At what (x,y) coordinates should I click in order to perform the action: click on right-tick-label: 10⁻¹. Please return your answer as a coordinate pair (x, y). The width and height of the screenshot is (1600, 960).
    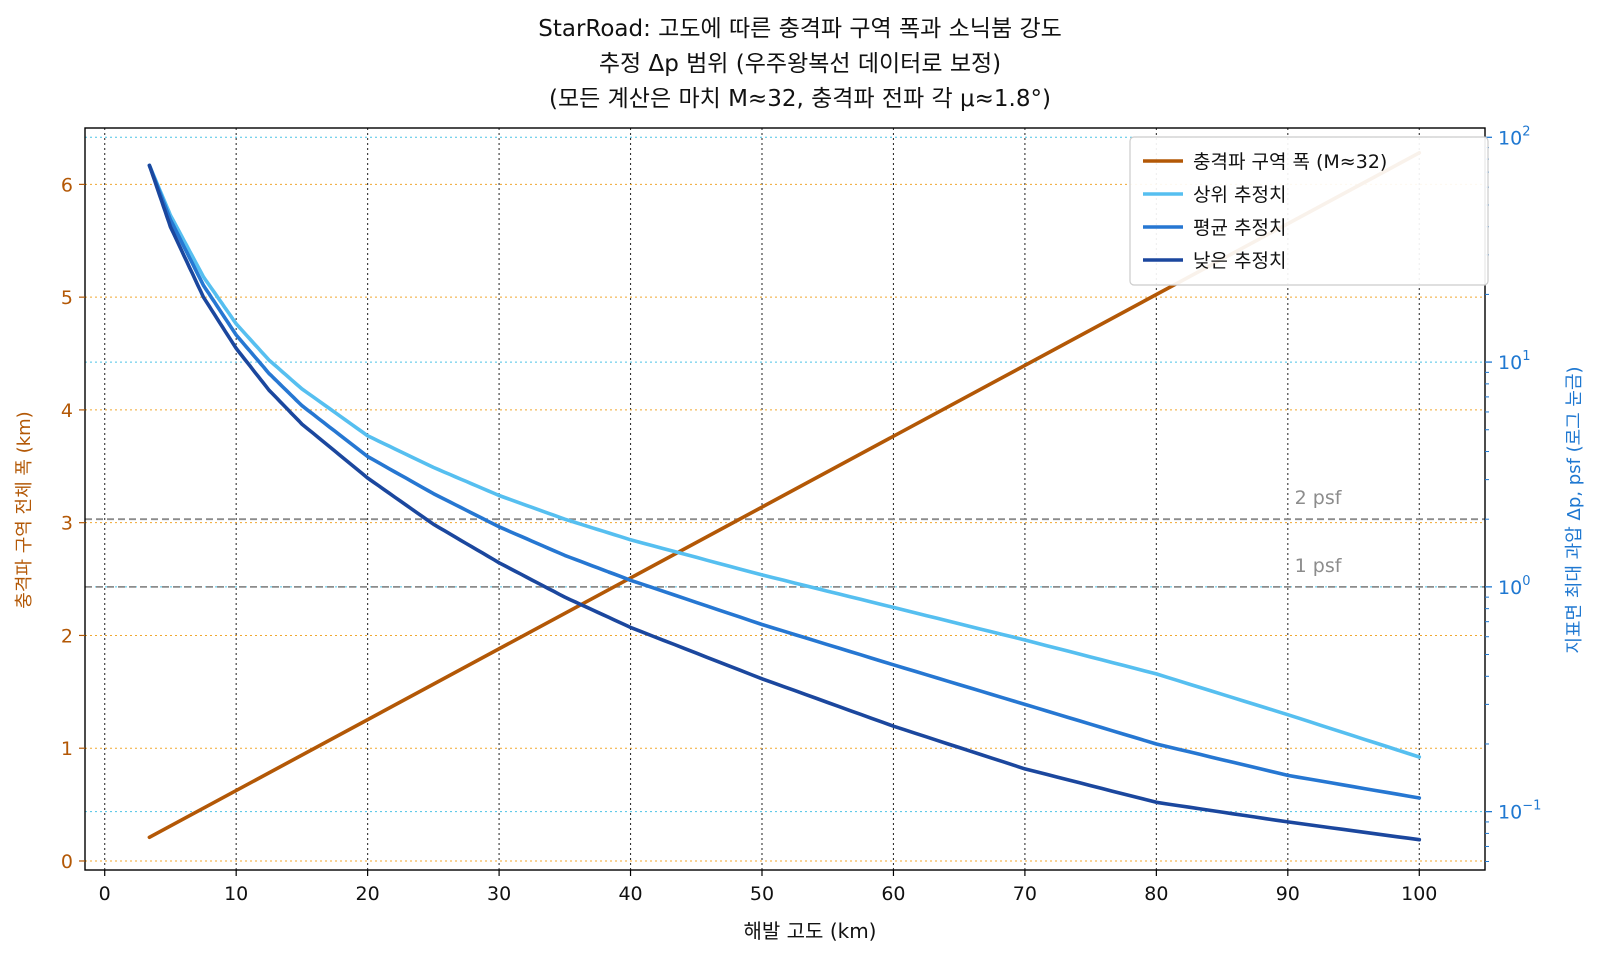
    Looking at the image, I should click on (1519, 811).